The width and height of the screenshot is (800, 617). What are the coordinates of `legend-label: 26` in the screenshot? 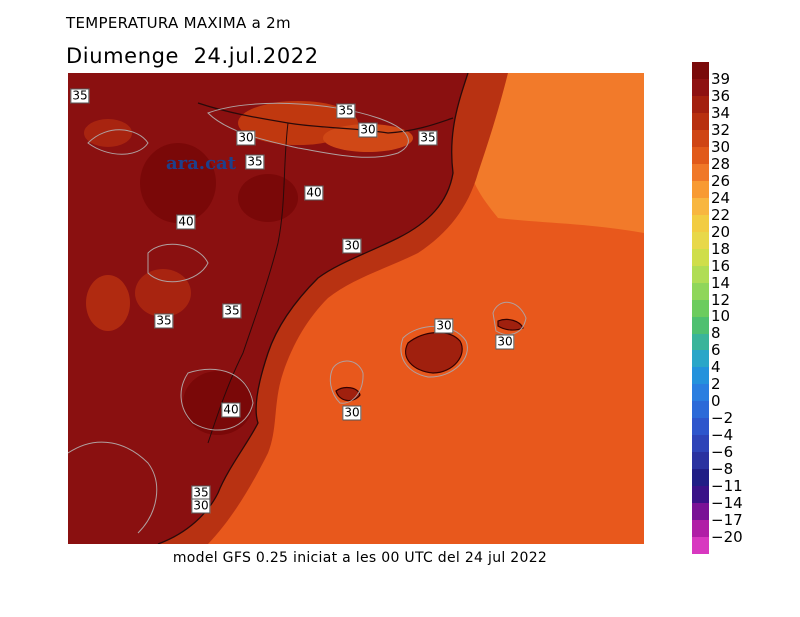 It's located at (721, 180).